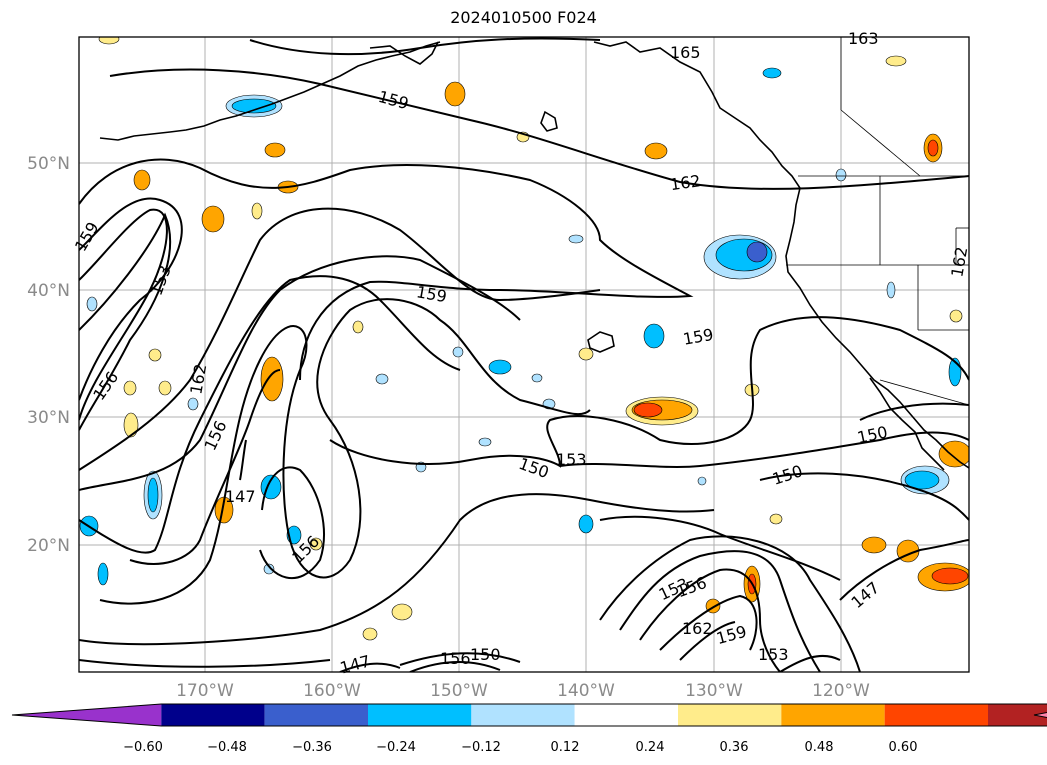  I want to click on longitude-labels: 170°W 160°W 150°W 140°W 130°W 120°W, so click(523, 691).